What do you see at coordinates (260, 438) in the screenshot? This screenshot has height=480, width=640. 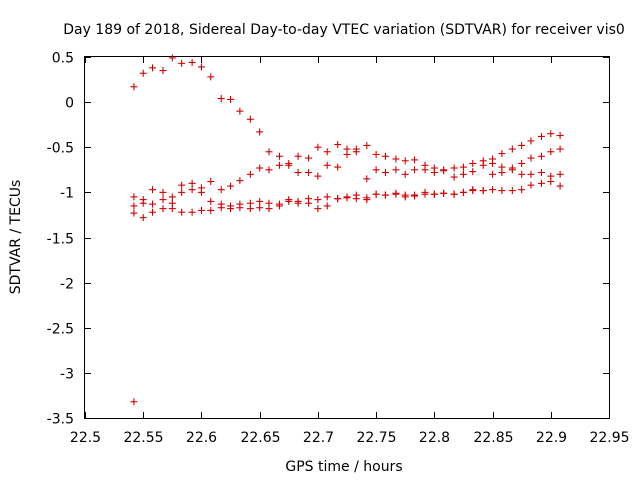 I see `x-tick-label: 22.65` at bounding box center [260, 438].